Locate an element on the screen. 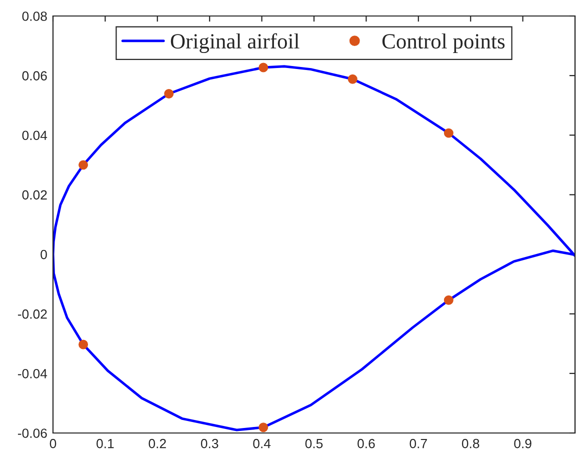 This screenshot has width=576, height=453. x-tick-label: 0 is located at coordinates (53, 443).